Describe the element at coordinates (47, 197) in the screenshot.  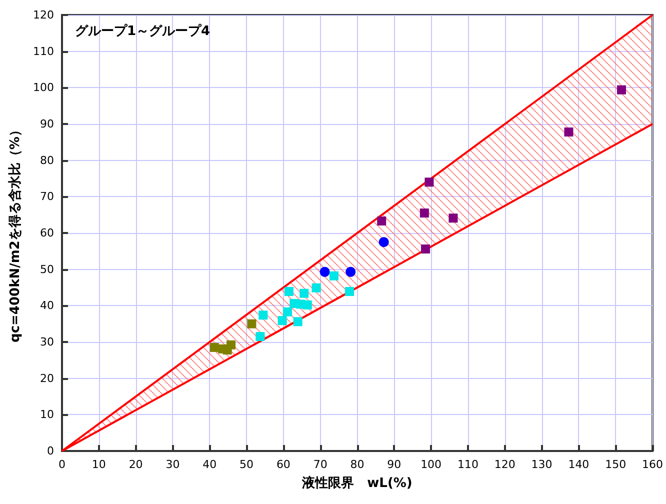
I see `y-tick-label: 70` at that location.